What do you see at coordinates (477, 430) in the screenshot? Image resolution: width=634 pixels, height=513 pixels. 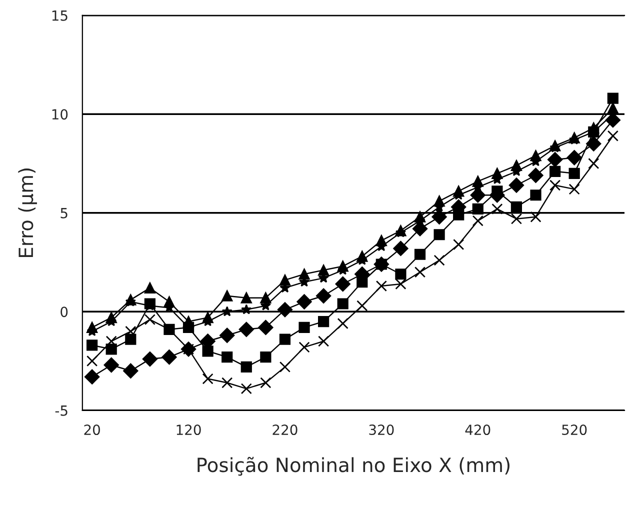 I see `x-tick-label: 420` at bounding box center [477, 430].